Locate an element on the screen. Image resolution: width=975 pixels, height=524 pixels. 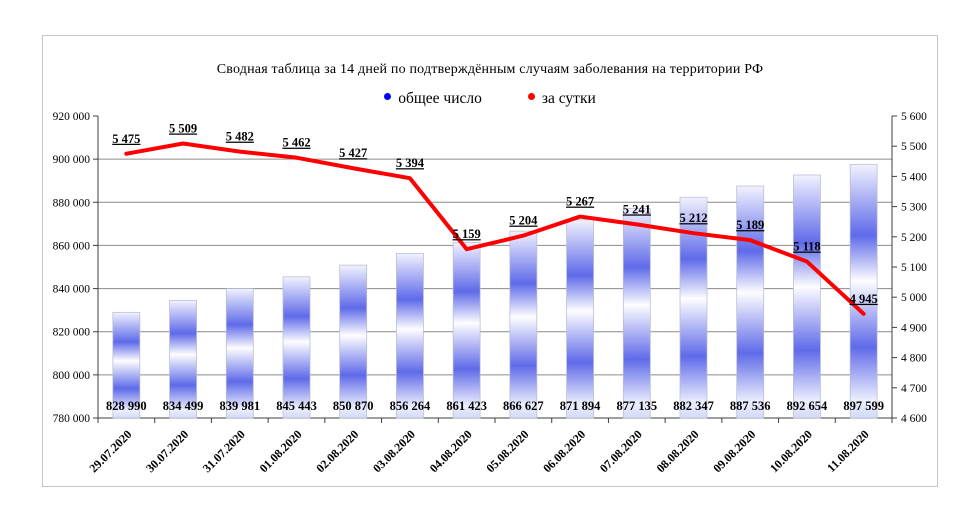
legend-item-daily: за сутки is located at coordinates (561, 99).